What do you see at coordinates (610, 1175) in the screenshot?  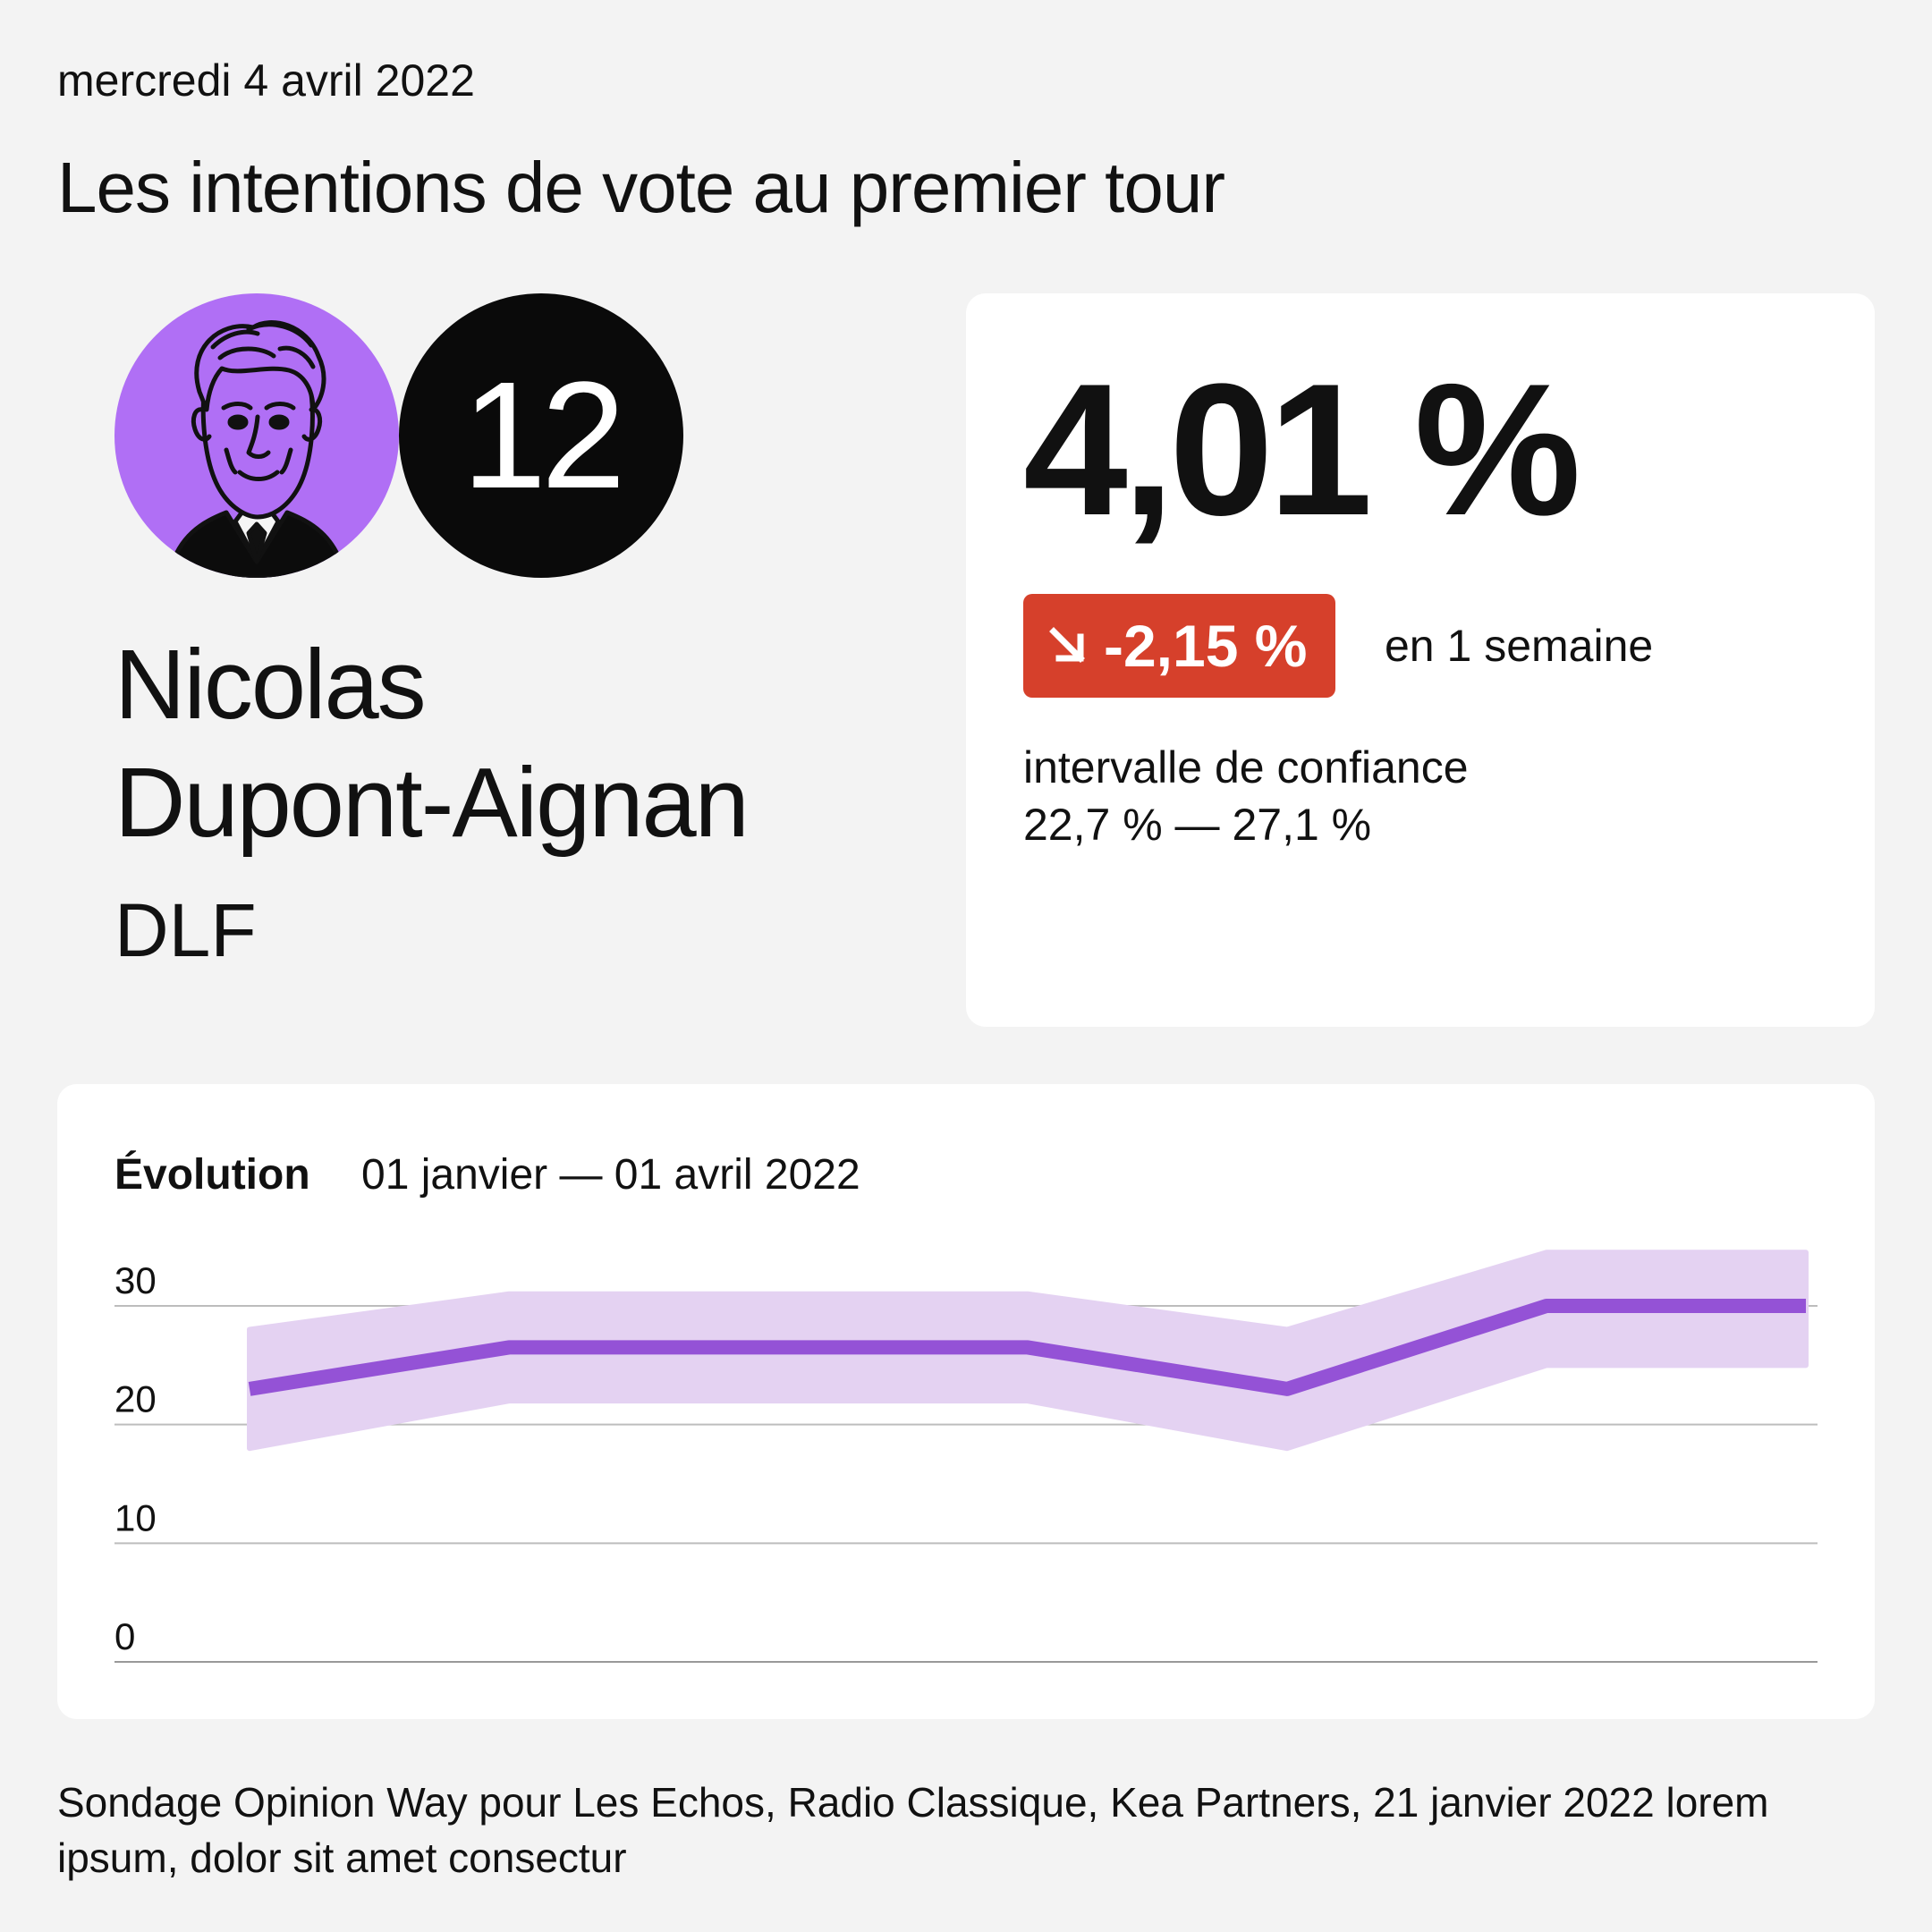 I see `chart-date-range: 01 janvier — 01 avril 2022` at bounding box center [610, 1175].